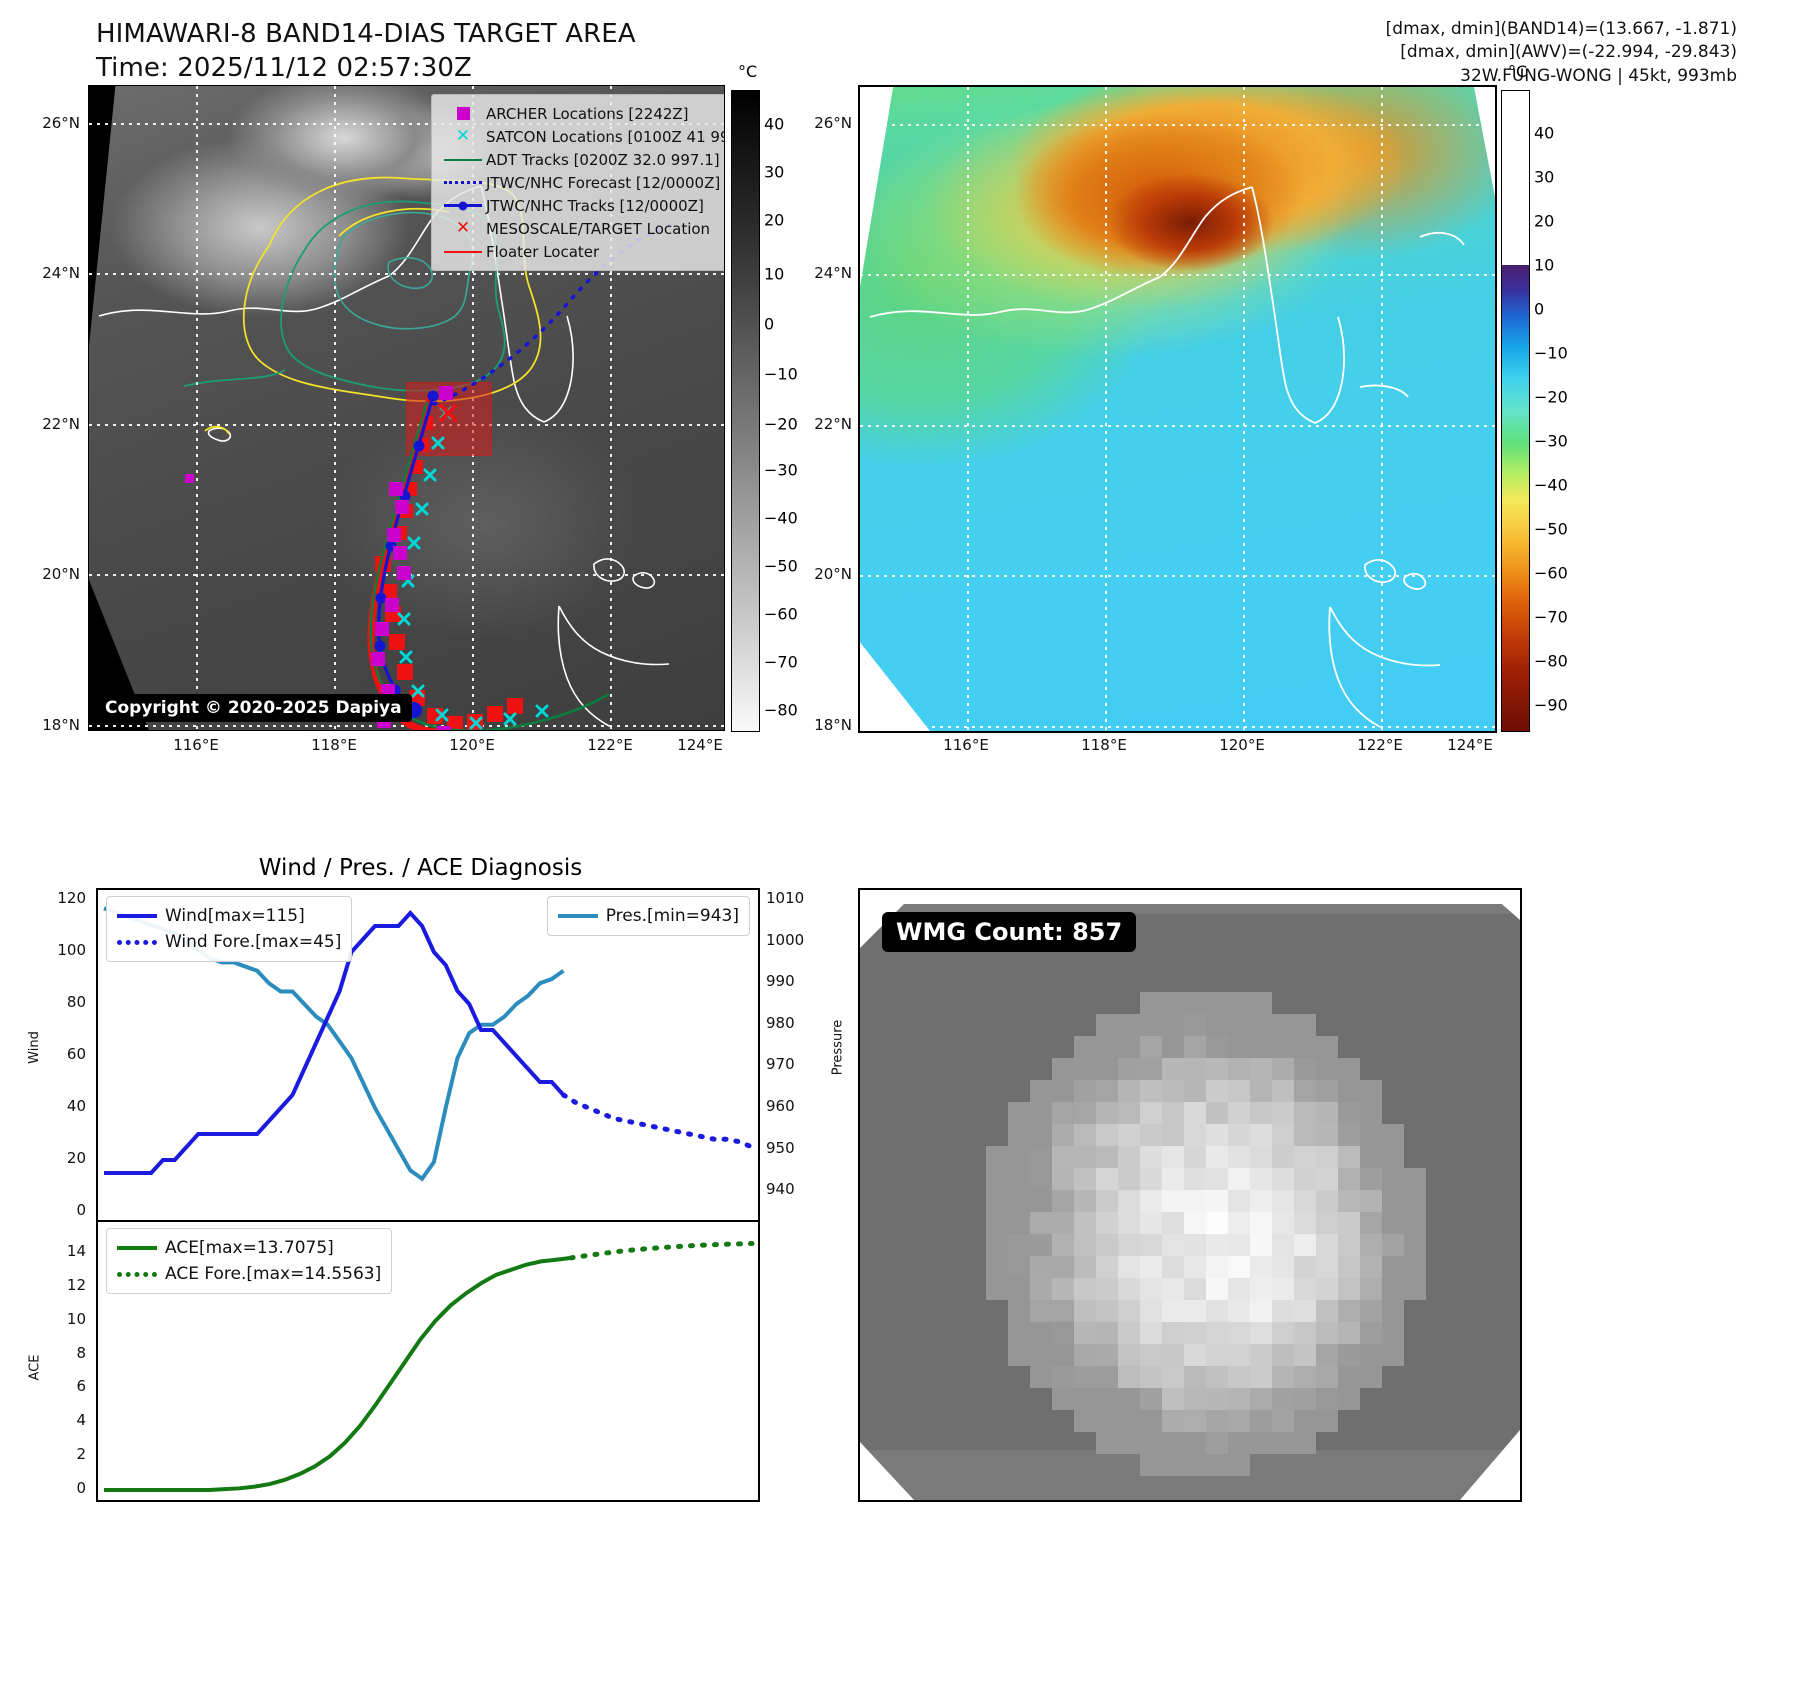  I want to click on teal-solid-line-icon, so click(581, 916).